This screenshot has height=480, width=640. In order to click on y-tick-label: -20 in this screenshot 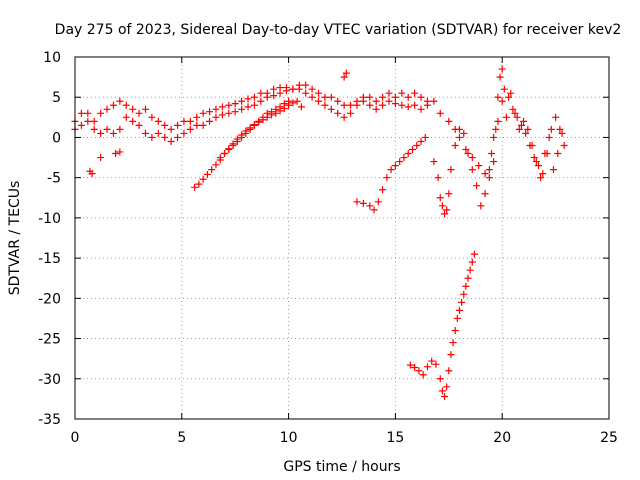, I will do `click(49, 299)`.